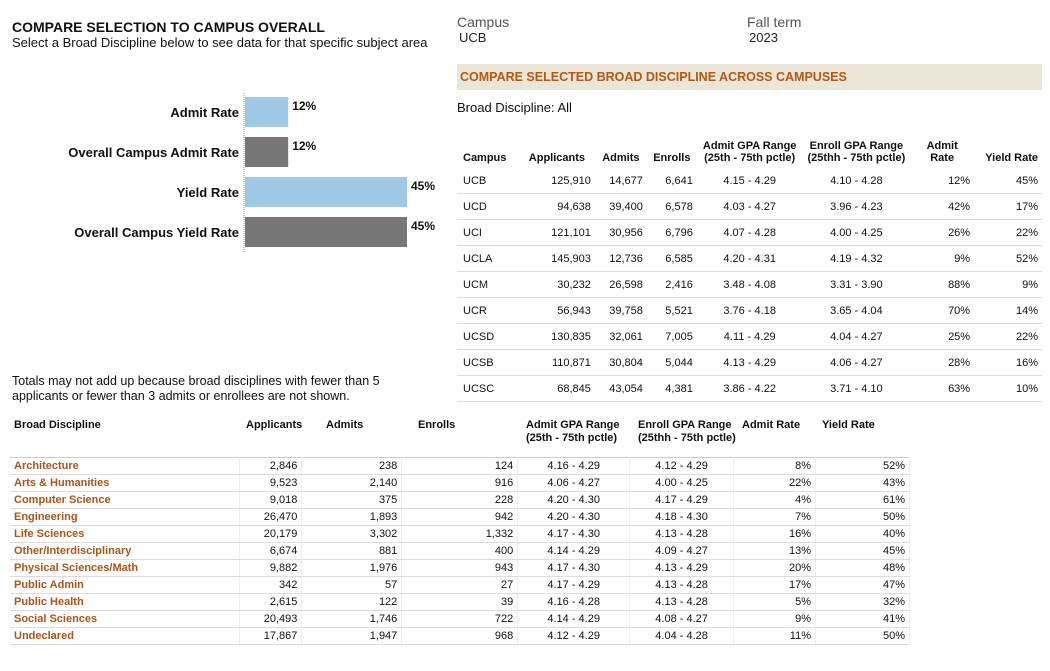  Describe the element at coordinates (856, 310) in the screenshot. I see `table-cell: 3.65 - 4.04` at that location.